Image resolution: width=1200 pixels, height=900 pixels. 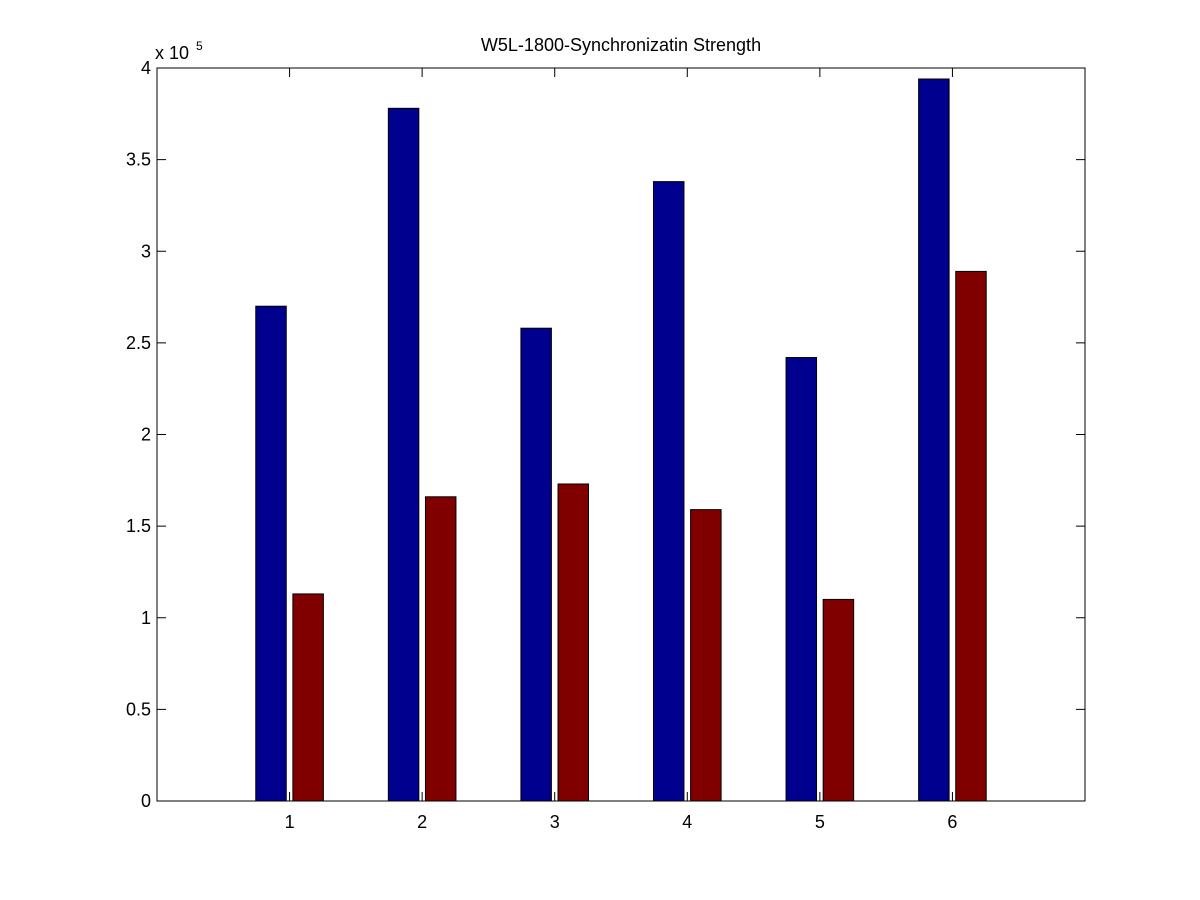 I want to click on y-tick-label: 0, so click(x=146, y=801).